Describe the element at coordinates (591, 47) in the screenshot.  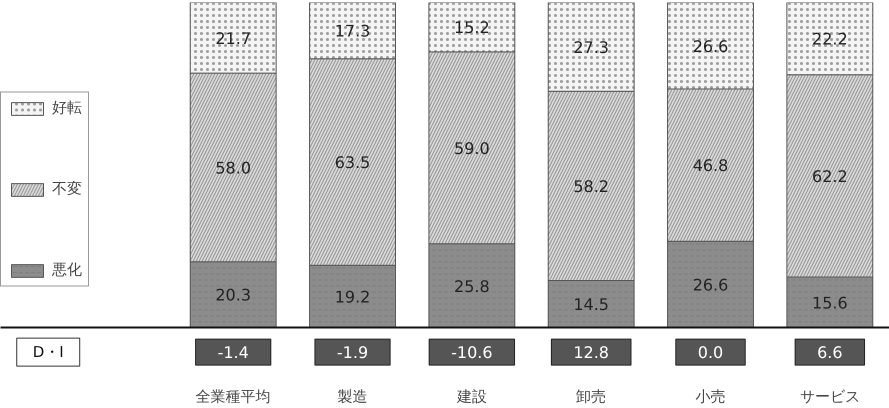
I see `data-label: 27.3` at that location.